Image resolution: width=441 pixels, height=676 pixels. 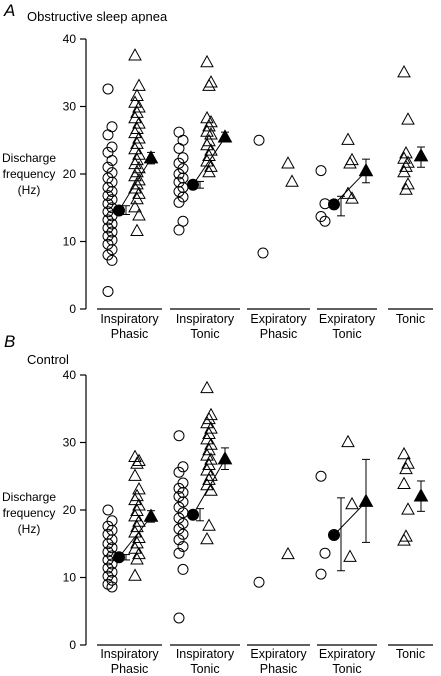 I want to click on panel-letter: B, so click(x=9, y=341).